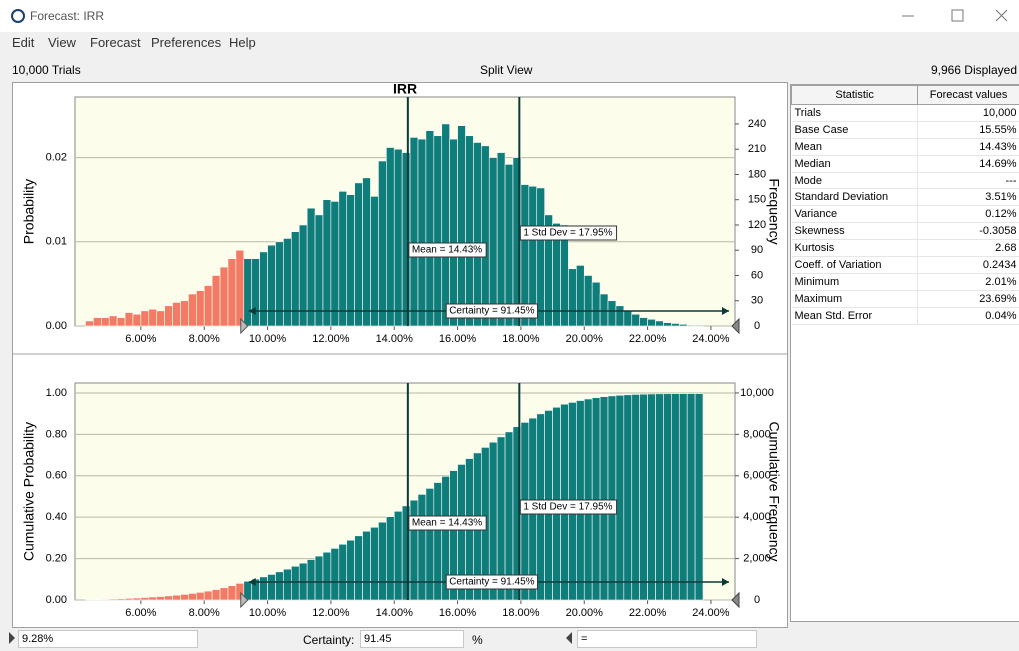 This screenshot has width=1019, height=651. Describe the element at coordinates (491, 582) in the screenshot. I see `certainty-label-text: Certainty = 91.45%` at that location.